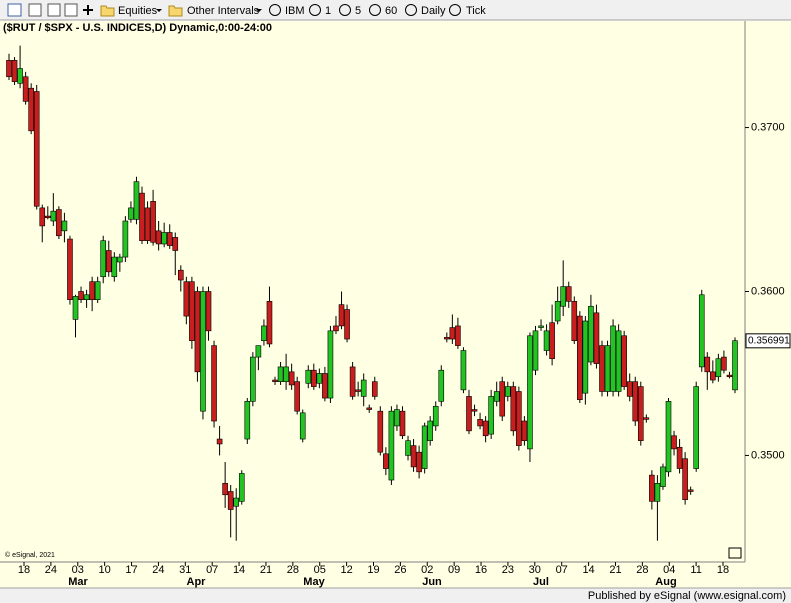  Describe the element at coordinates (735, 553) in the screenshot. I see `icon-scroll` at that location.